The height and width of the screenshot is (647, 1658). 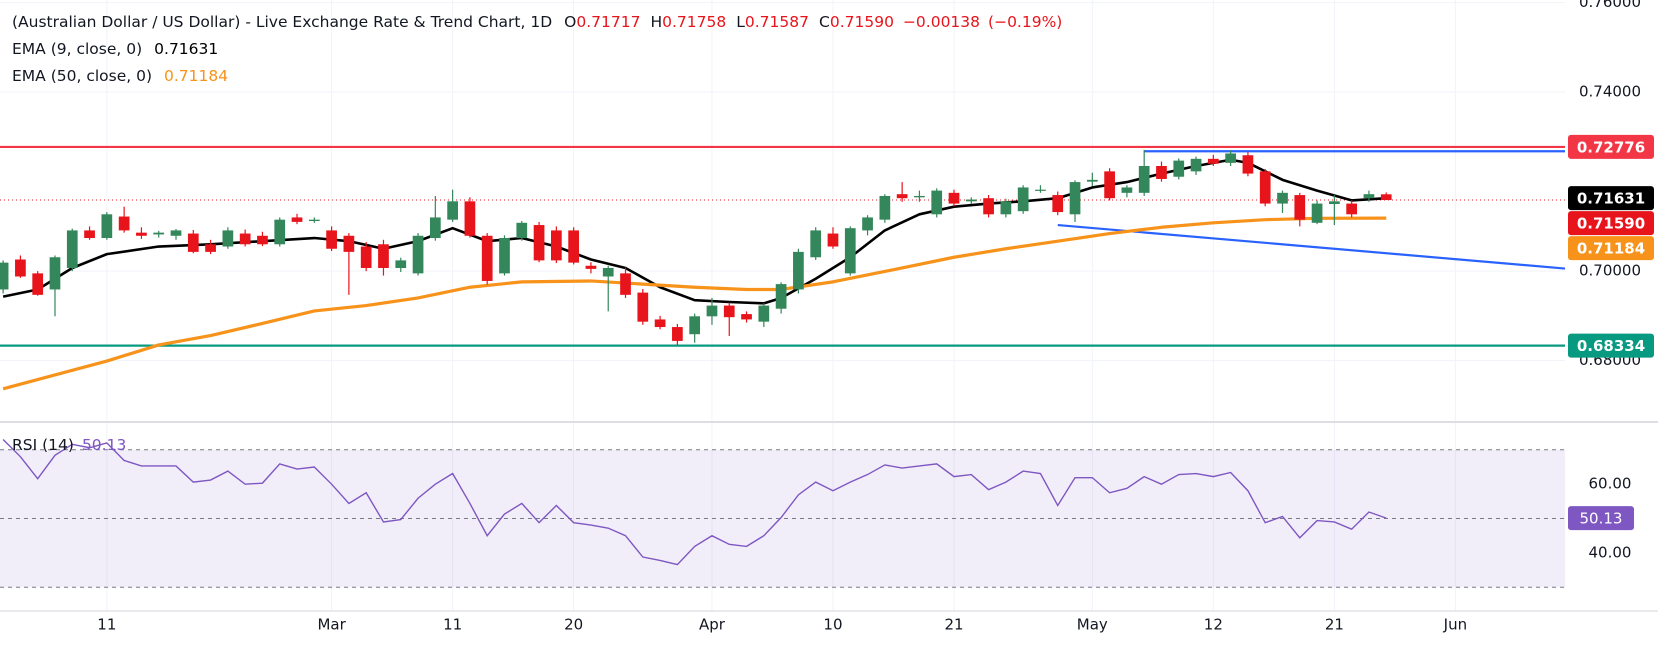 I want to click on legend-row: RSI (14) 50.13, so click(x=69, y=445).